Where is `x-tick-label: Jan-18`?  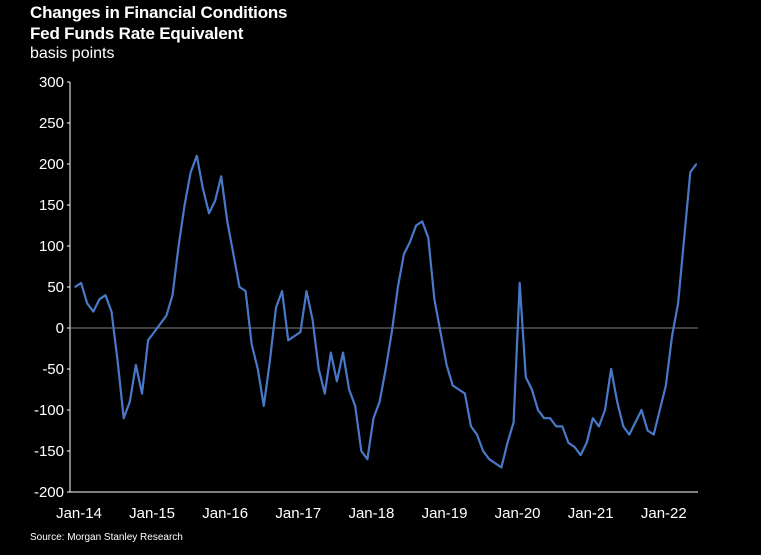
x-tick-label: Jan-18 is located at coordinates (371, 513).